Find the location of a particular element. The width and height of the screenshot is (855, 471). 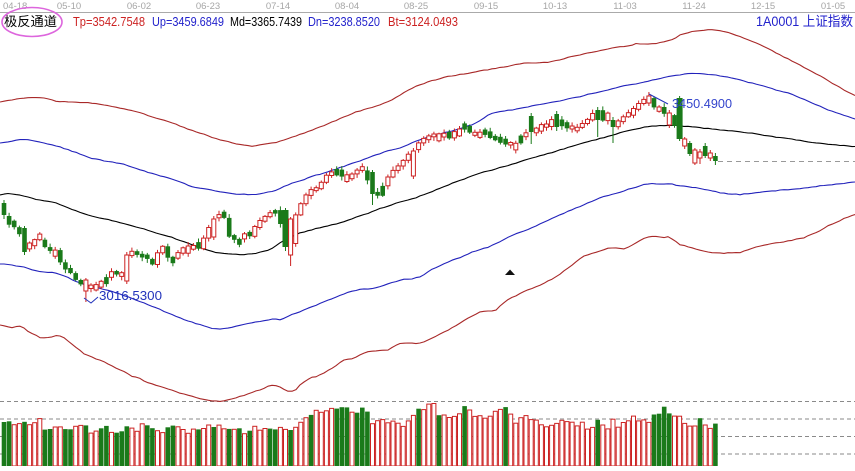

svg-text: 06-23 is located at coordinates (208, 6).